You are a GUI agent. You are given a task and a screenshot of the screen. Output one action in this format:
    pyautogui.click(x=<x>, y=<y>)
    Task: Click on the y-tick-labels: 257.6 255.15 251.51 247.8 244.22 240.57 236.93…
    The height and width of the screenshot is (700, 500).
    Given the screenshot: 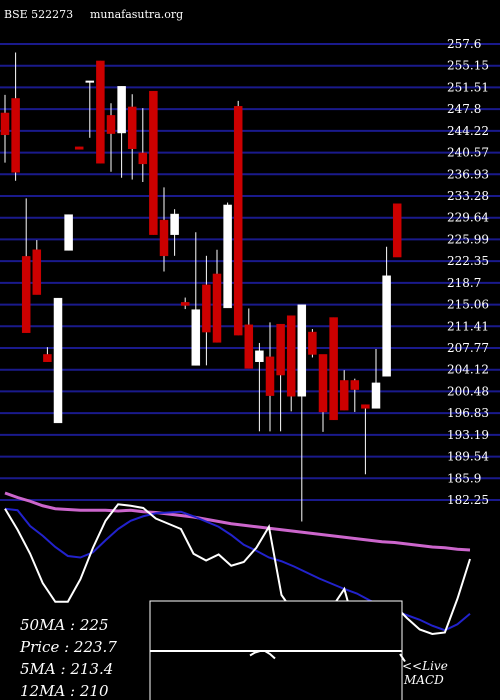 What is the action you would take?
    pyautogui.click(x=468, y=272)
    